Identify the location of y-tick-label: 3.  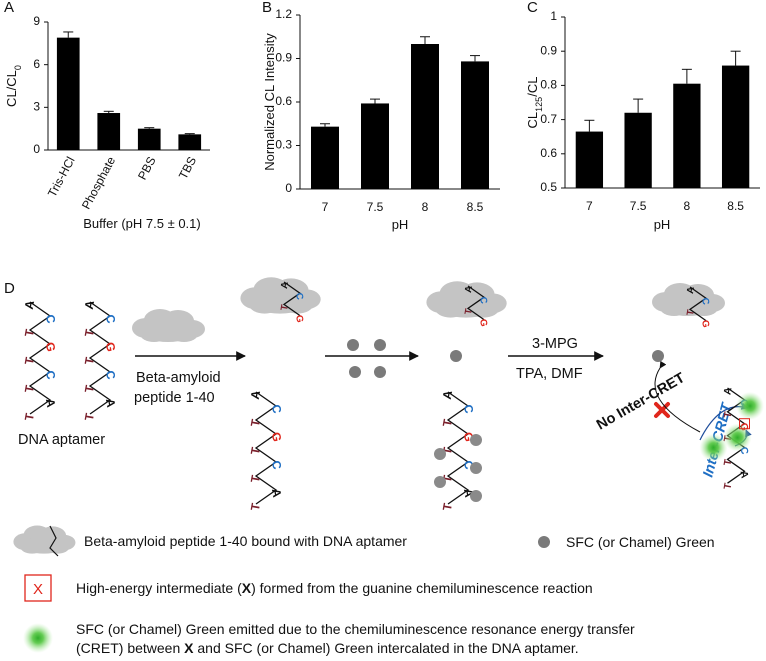
(36, 107).